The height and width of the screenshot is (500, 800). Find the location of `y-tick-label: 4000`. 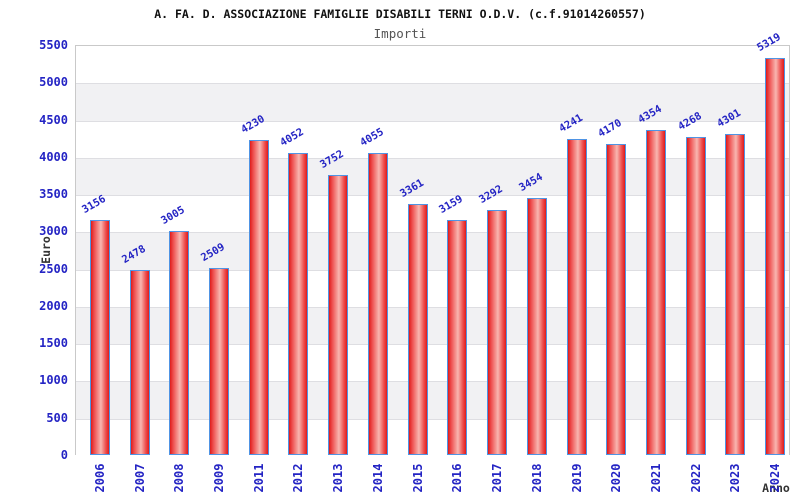

y-tick-label: 4000 is located at coordinates (53, 156).